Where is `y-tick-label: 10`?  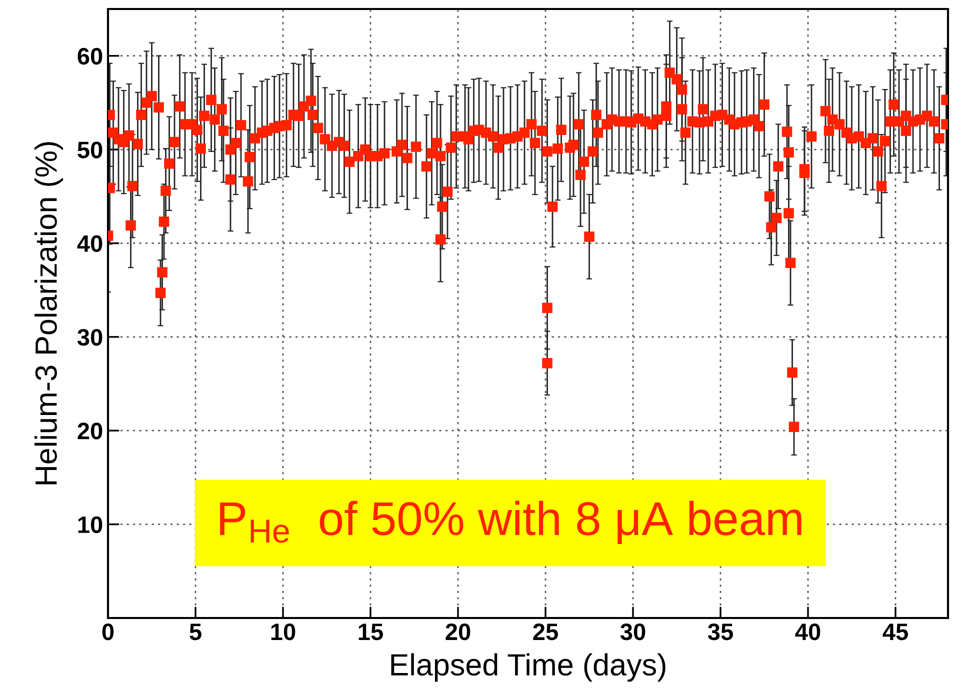 y-tick-label: 10 is located at coordinates (90, 525).